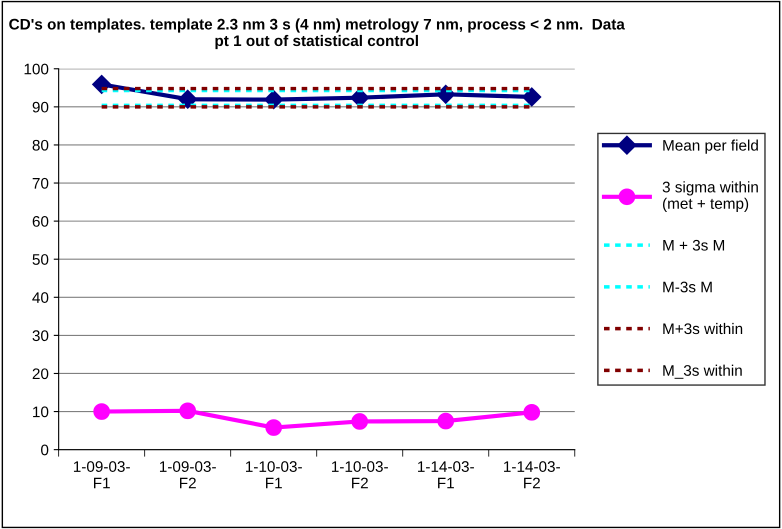  Describe the element at coordinates (40, 412) in the screenshot. I see `y-tick-label: 10` at that location.